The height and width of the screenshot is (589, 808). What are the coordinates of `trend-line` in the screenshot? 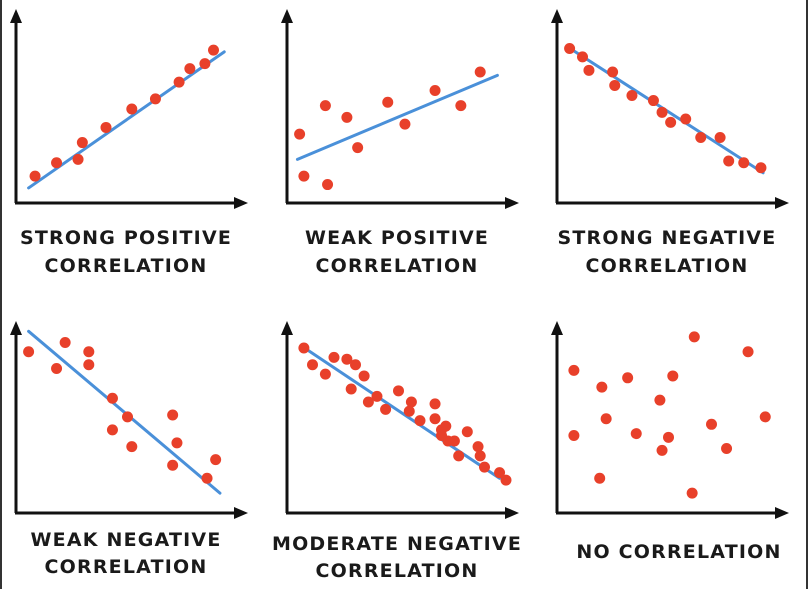 It's located at (401, 412).